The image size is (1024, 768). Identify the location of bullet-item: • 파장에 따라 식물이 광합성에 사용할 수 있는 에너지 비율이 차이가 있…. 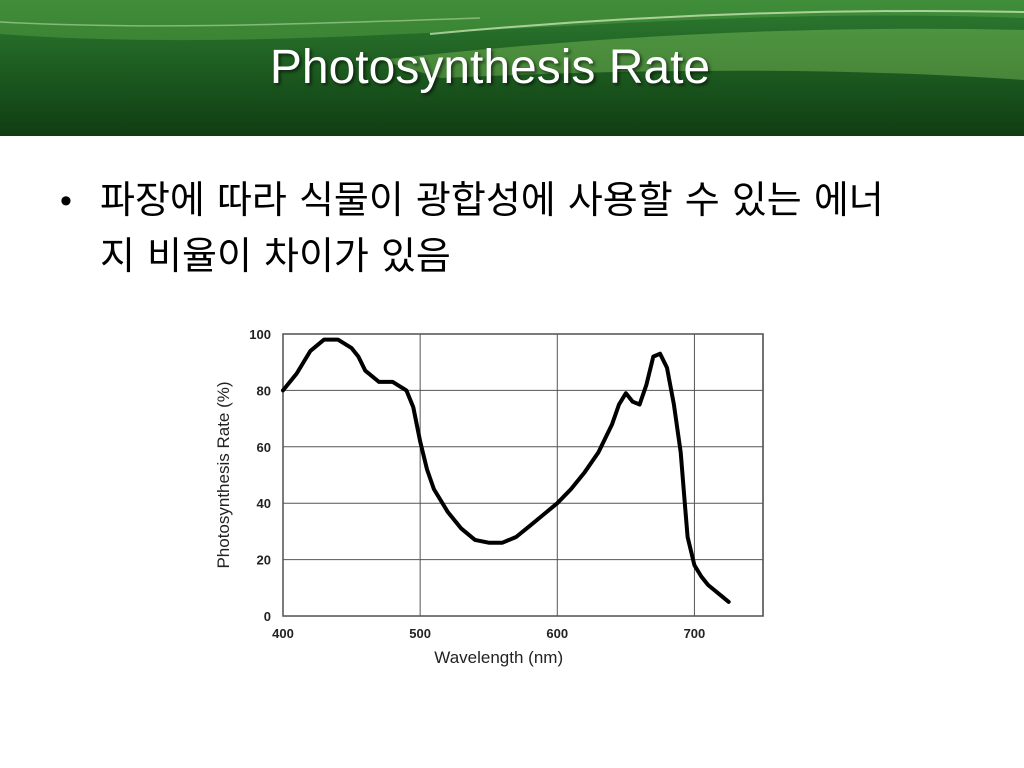
(490, 228).